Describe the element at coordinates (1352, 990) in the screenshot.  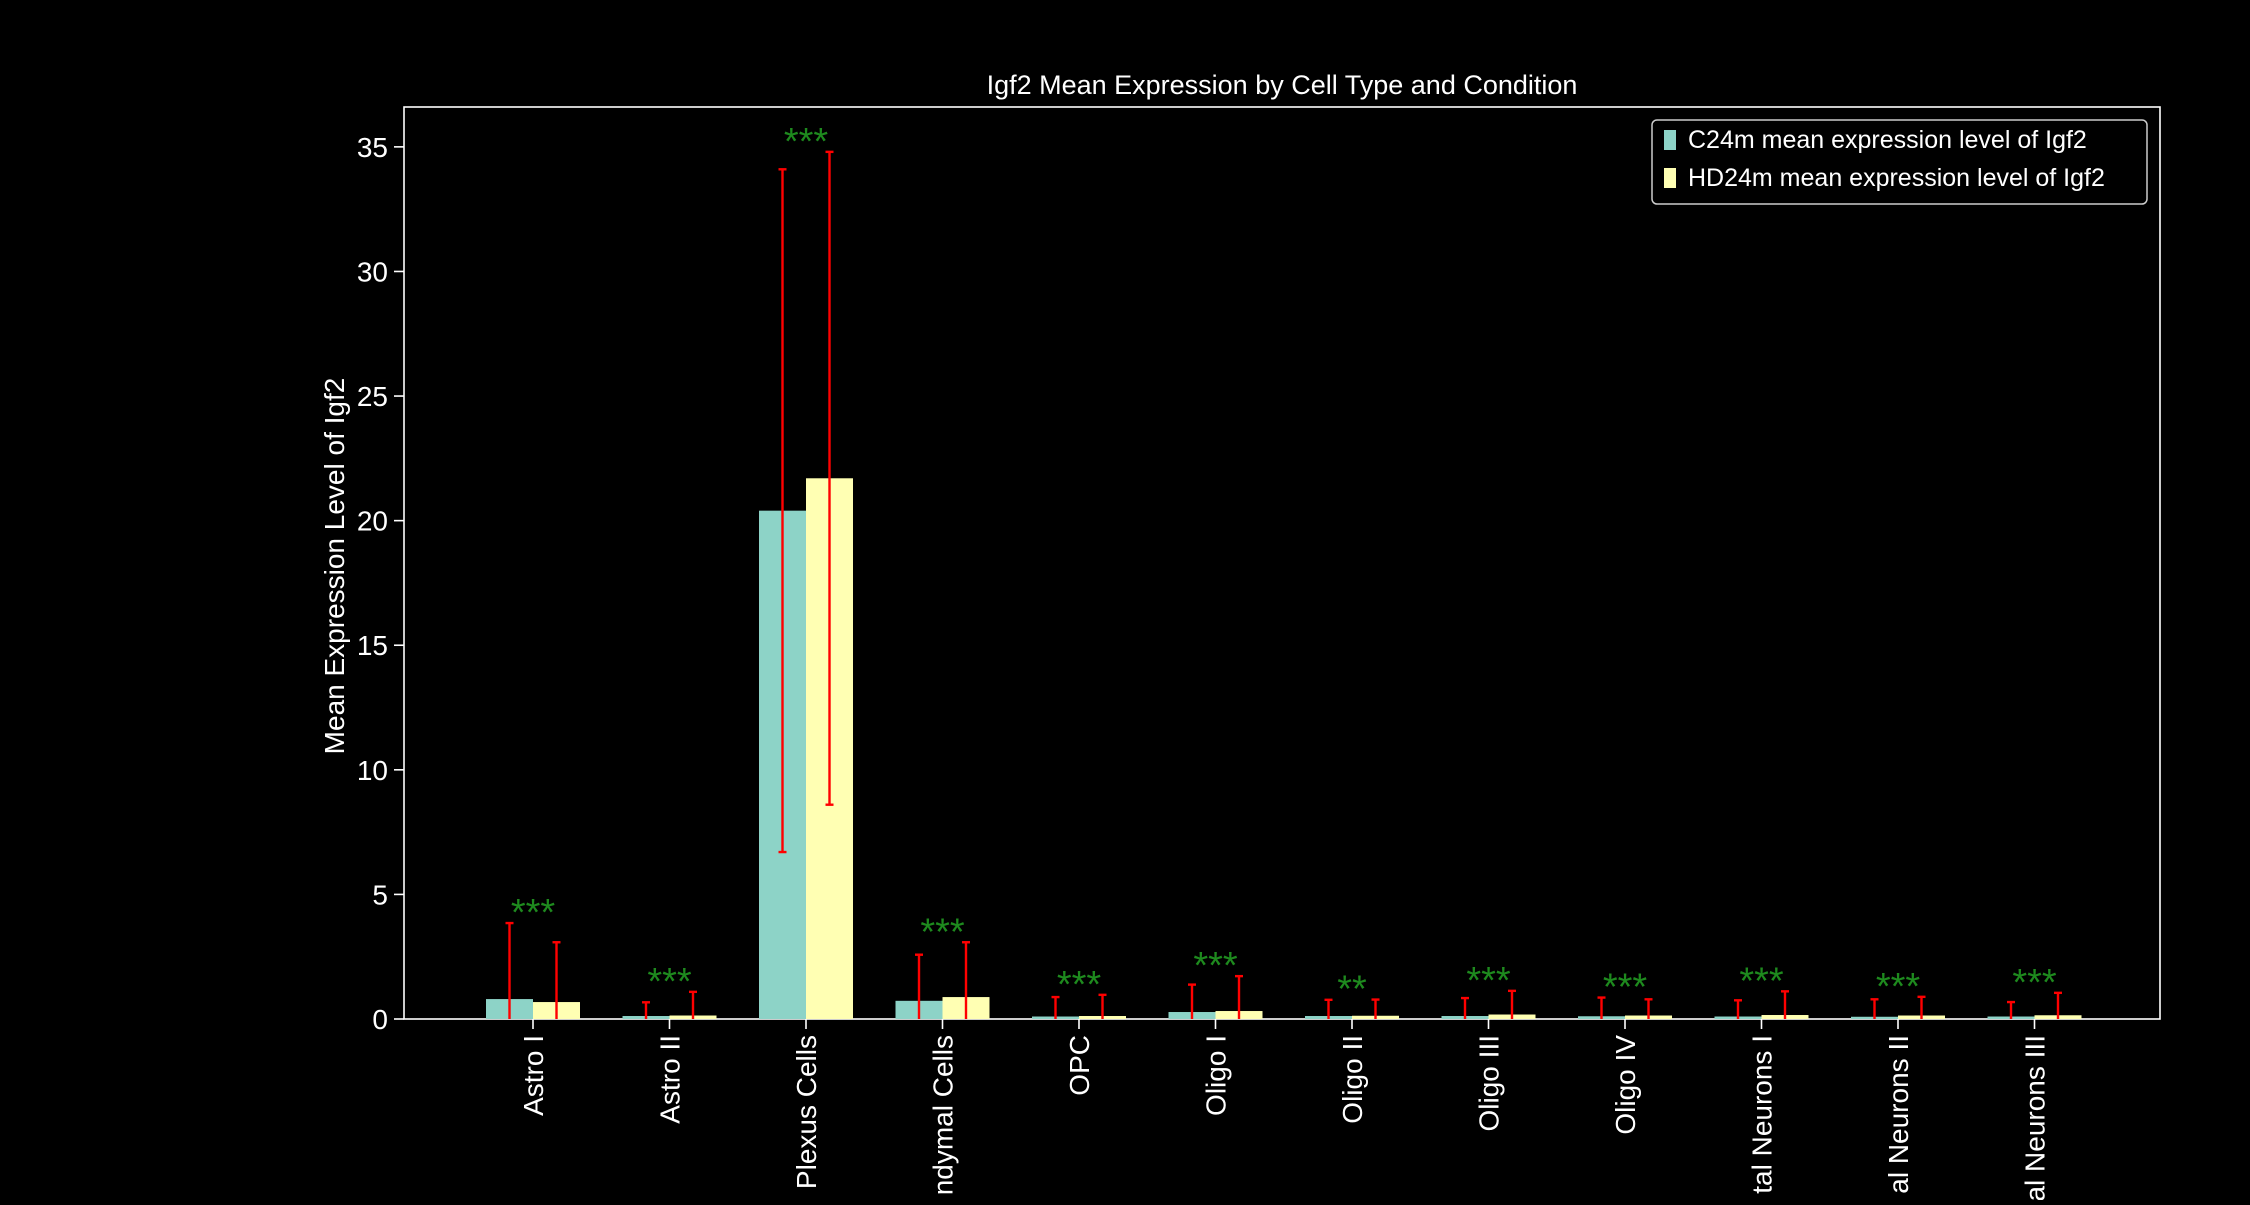
I see `significance-label: **` at that location.